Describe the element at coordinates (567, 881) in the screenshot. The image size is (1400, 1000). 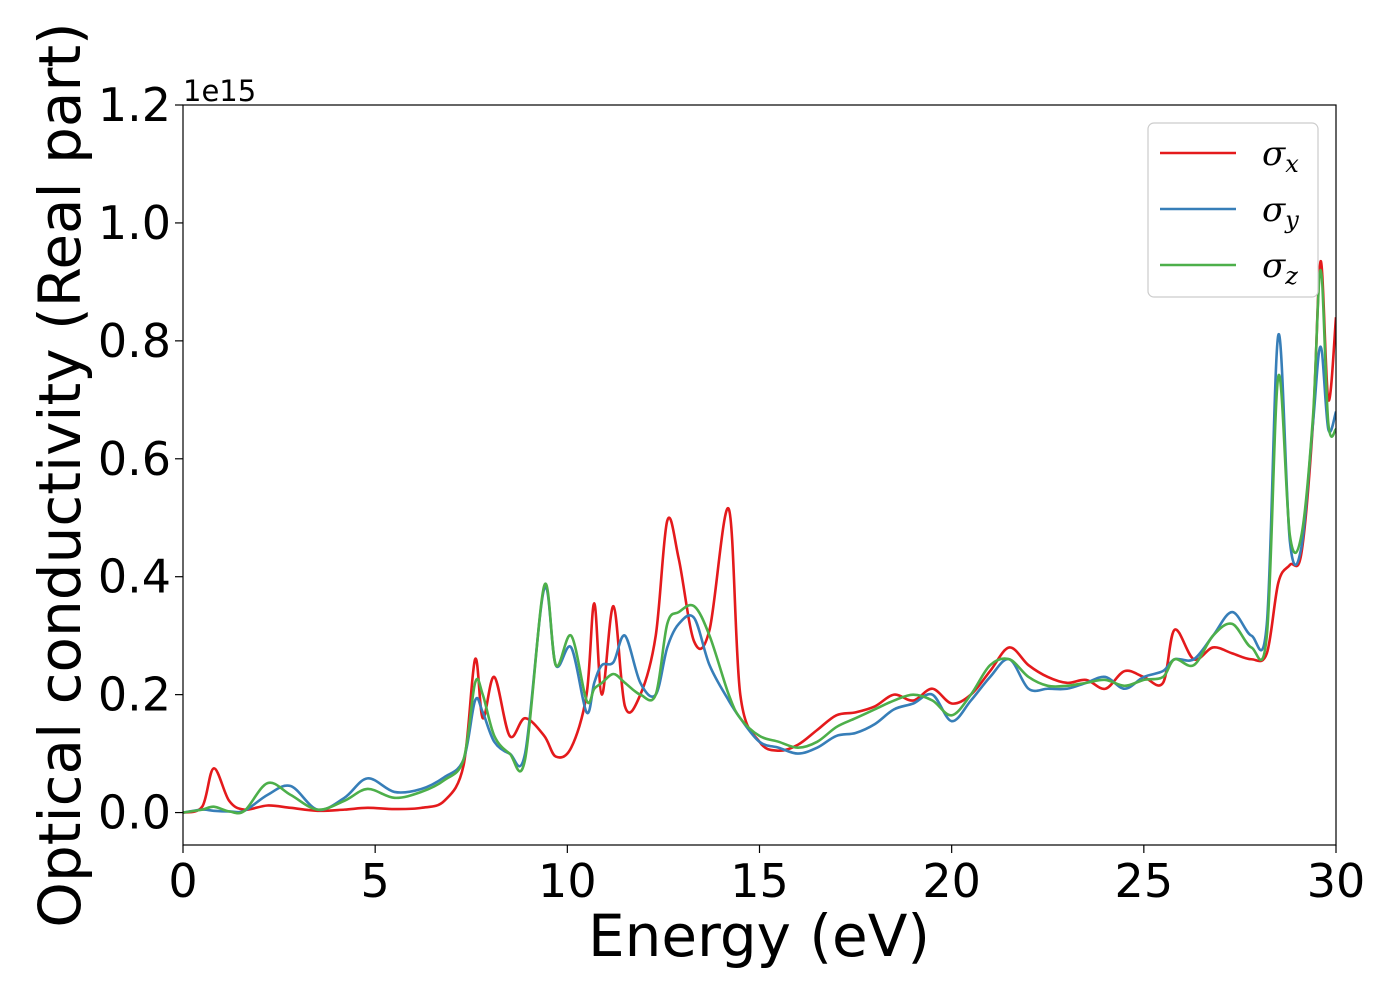
I see `x-tick-label: 10` at that location.